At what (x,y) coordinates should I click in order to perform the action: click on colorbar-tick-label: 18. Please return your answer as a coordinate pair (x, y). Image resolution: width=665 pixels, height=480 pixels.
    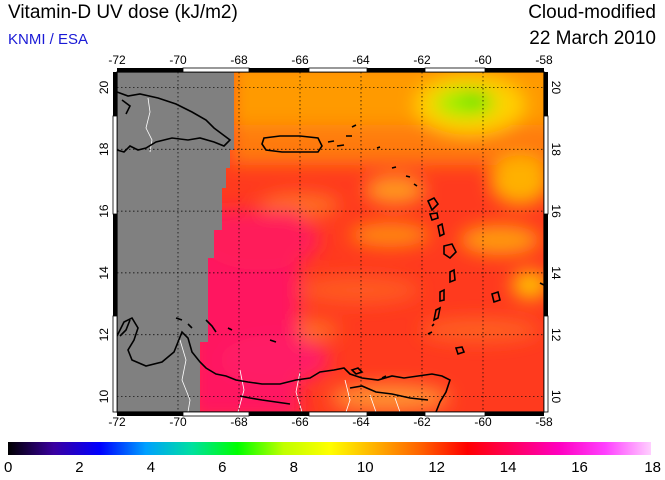
    Looking at the image, I should click on (652, 467).